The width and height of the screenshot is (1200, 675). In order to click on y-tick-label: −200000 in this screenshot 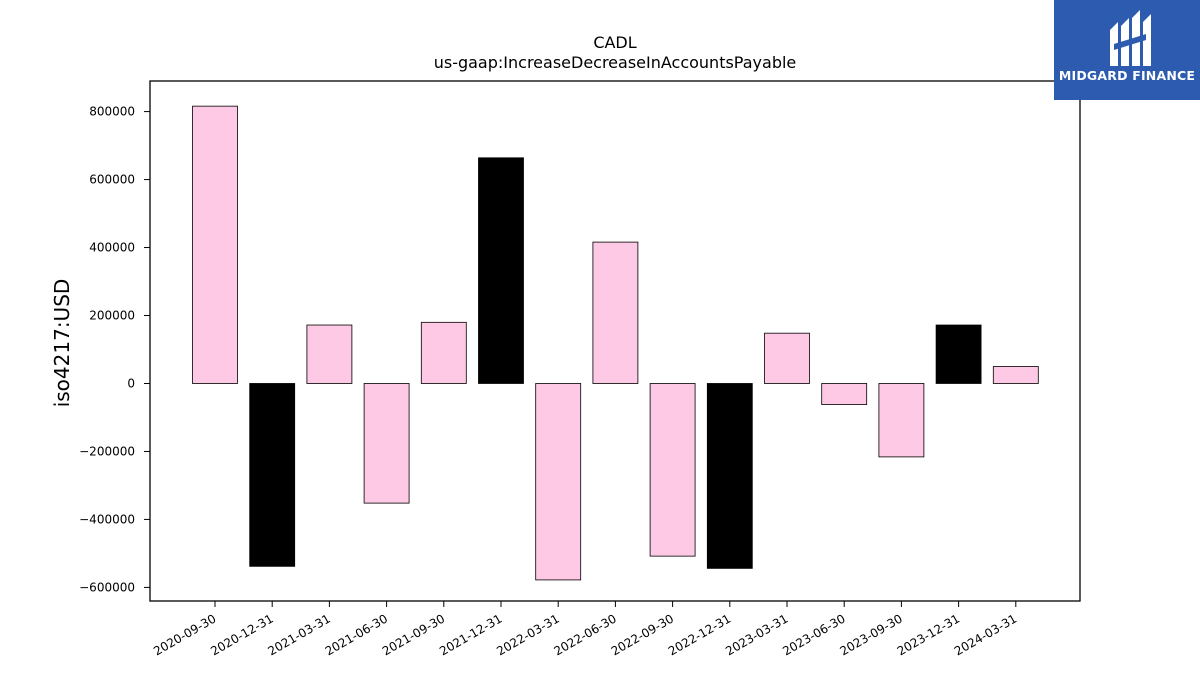, I will do `click(107, 451)`.